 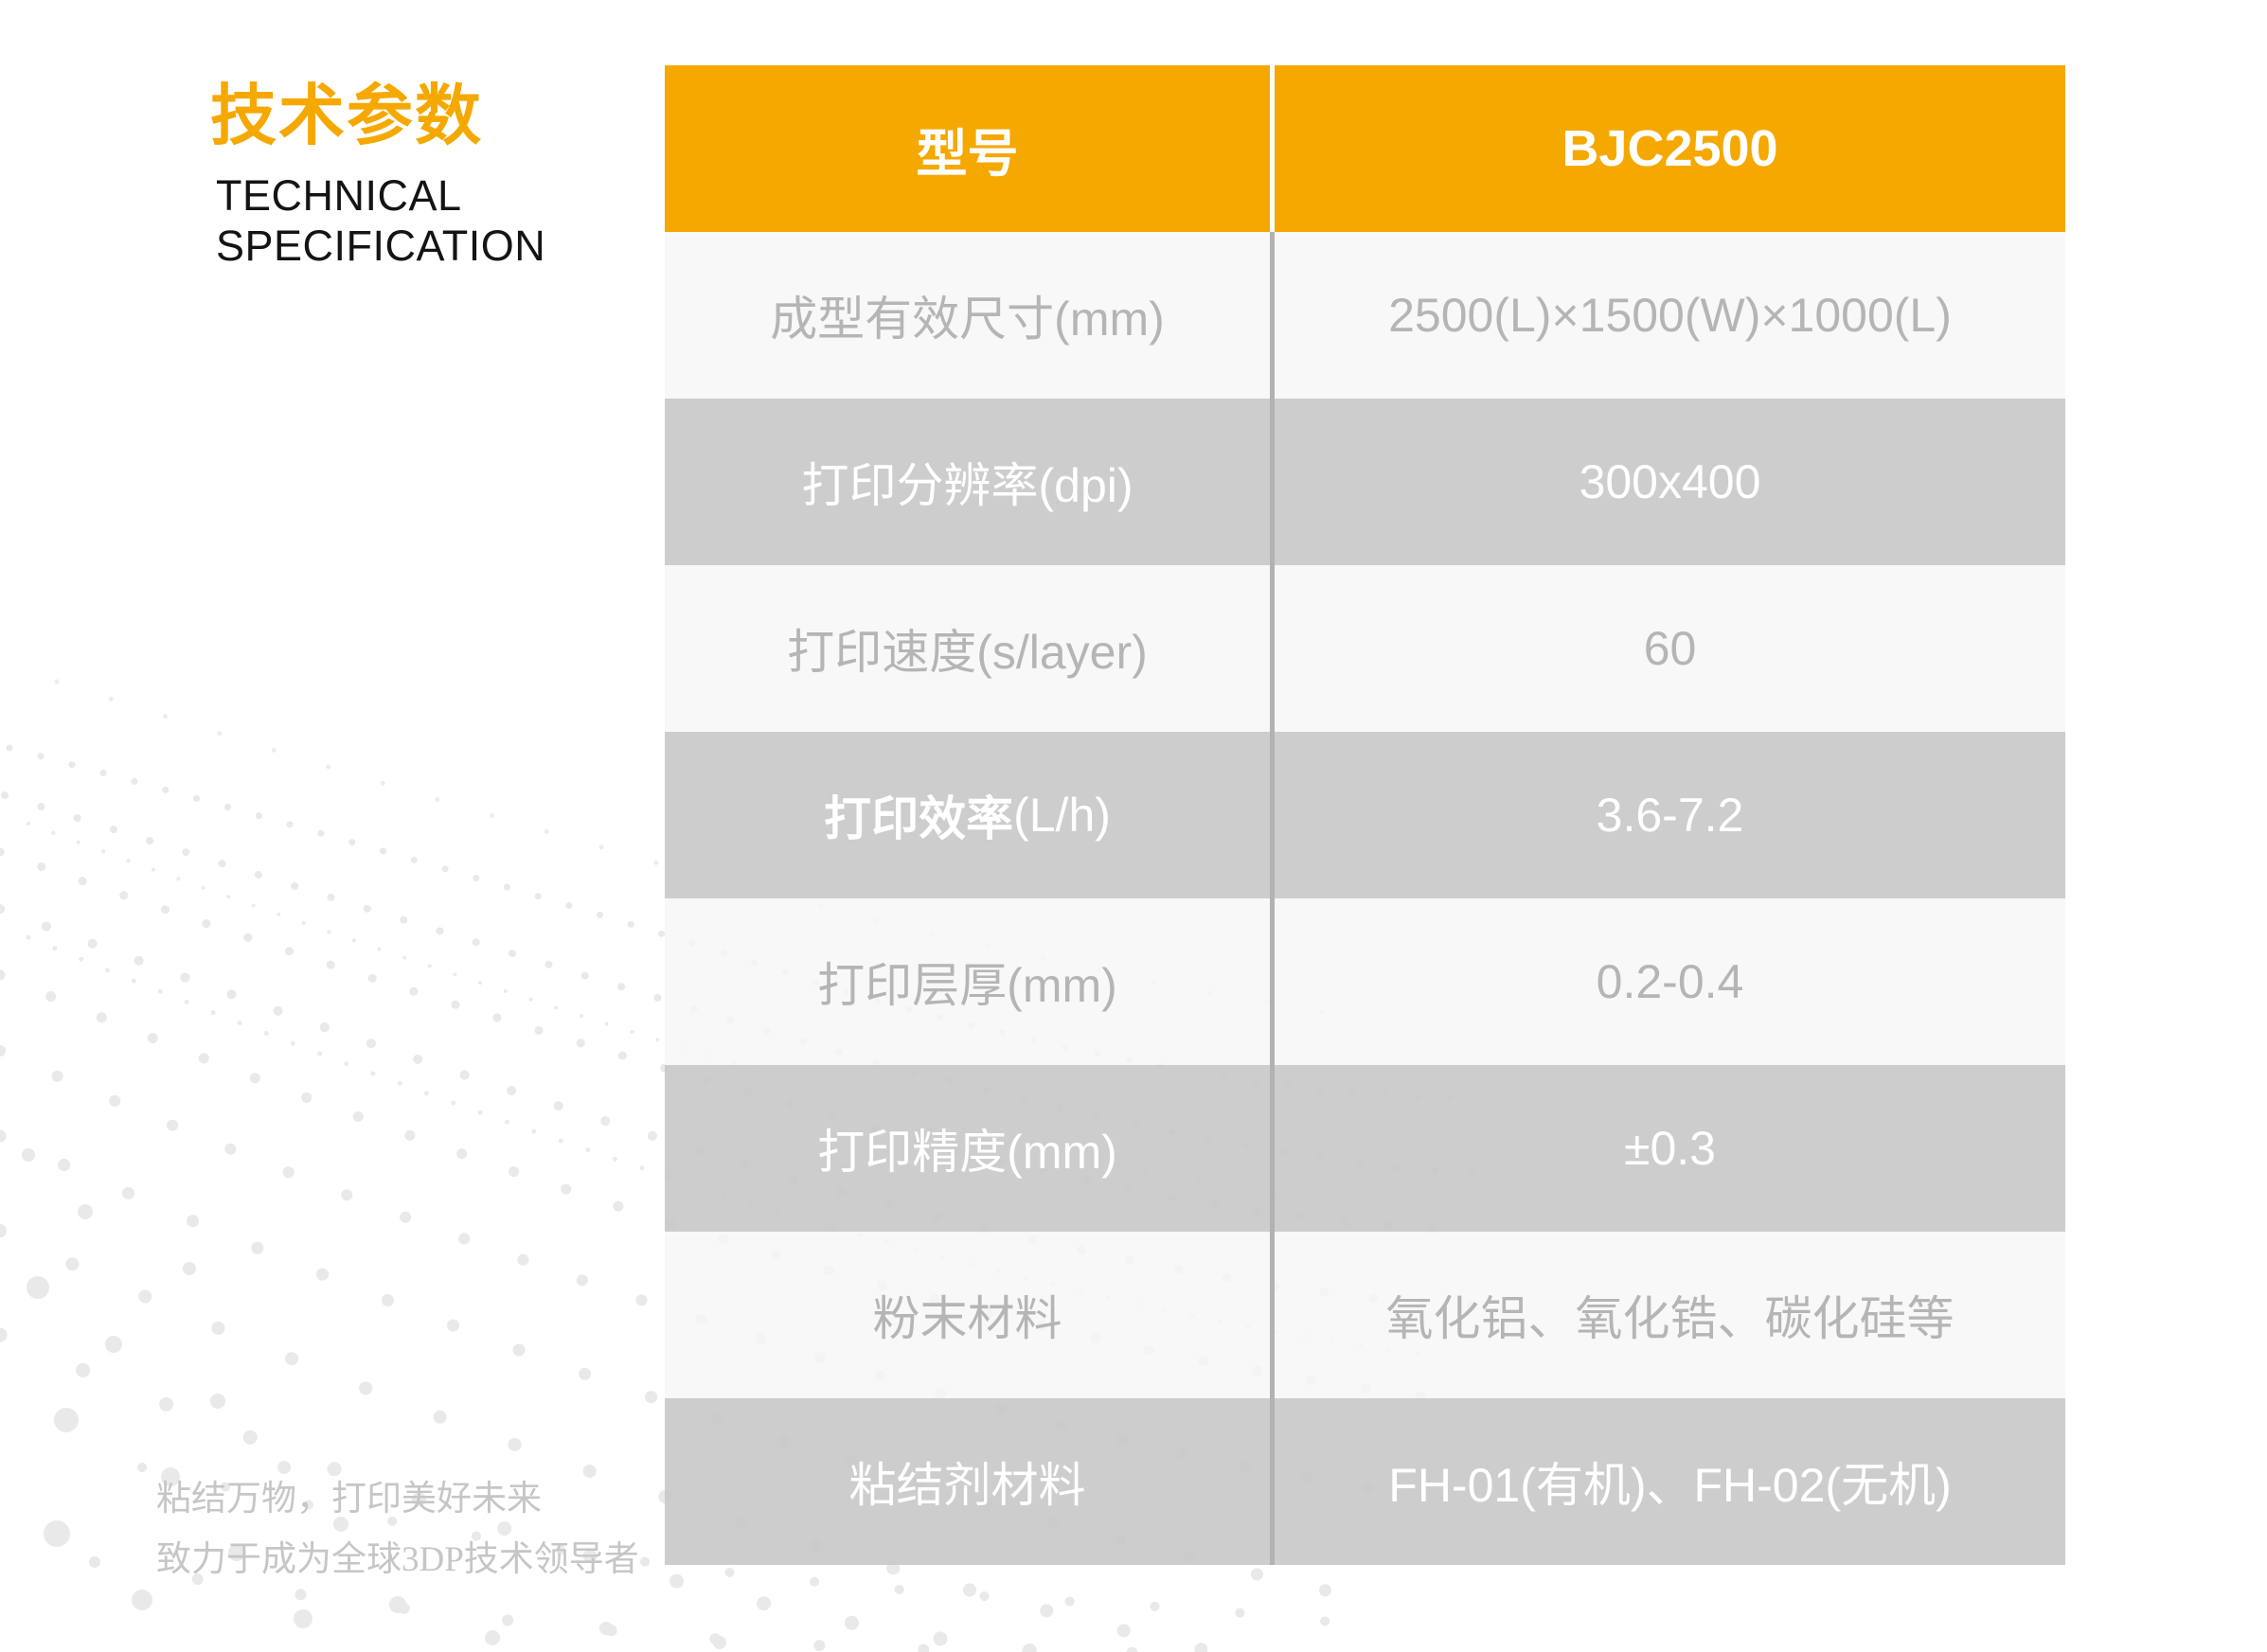 I want to click on spec-label-cell: 打印分辨率(dpi), so click(x=970, y=482).